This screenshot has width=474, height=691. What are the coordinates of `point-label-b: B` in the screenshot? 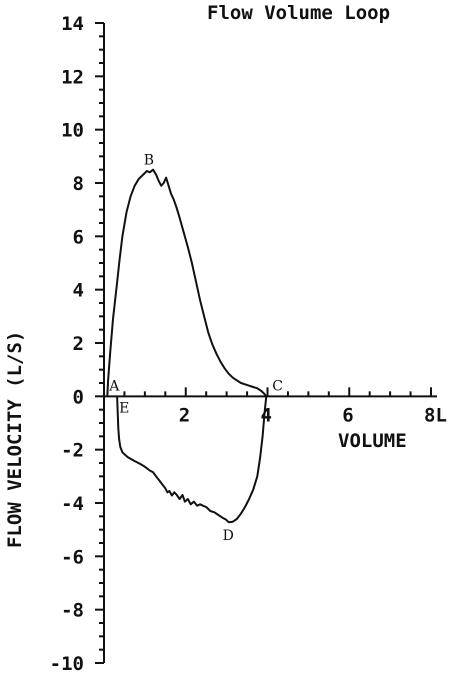 It's located at (149, 160).